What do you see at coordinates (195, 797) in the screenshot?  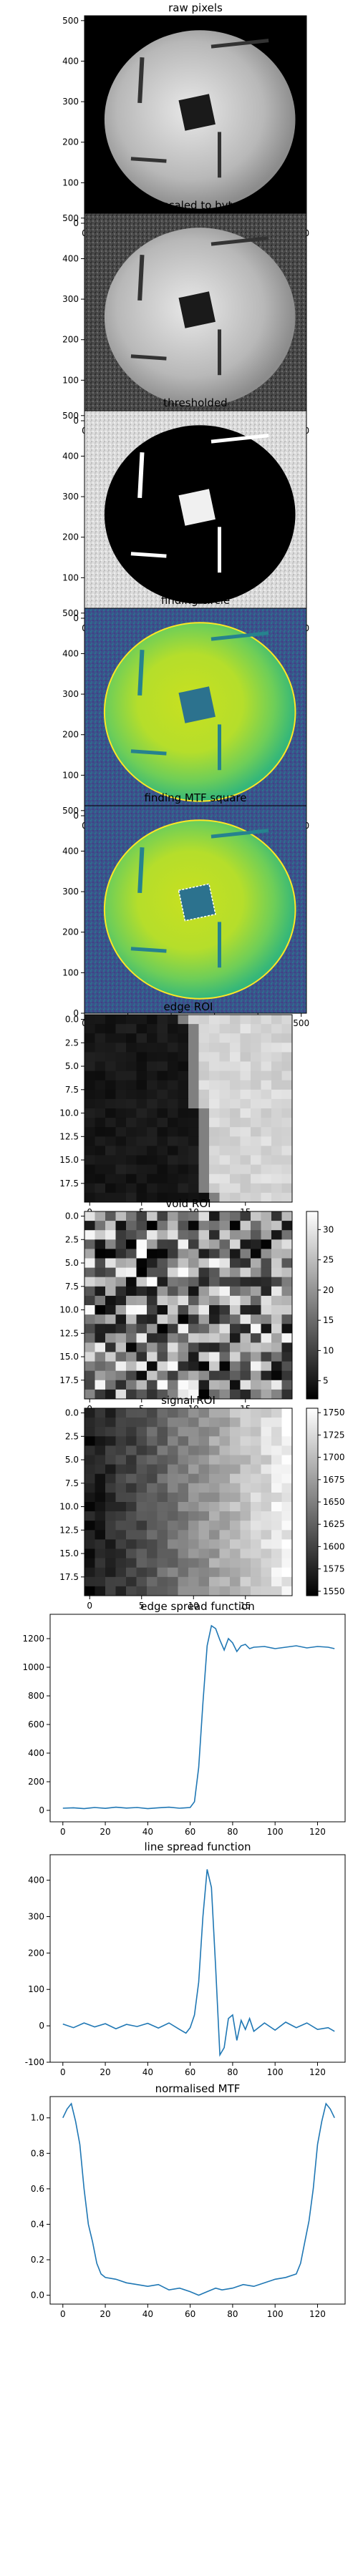 I see `panel-title: finding MTF square` at bounding box center [195, 797].